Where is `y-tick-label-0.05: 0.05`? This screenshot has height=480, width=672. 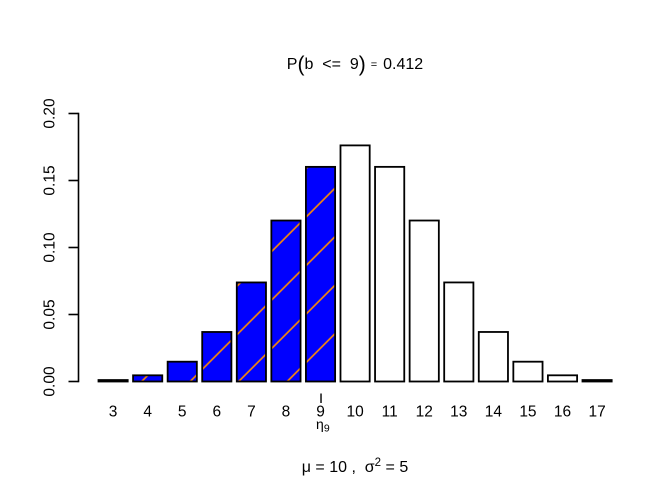 y-tick-label-0.05: 0.05 is located at coordinates (50, 314).